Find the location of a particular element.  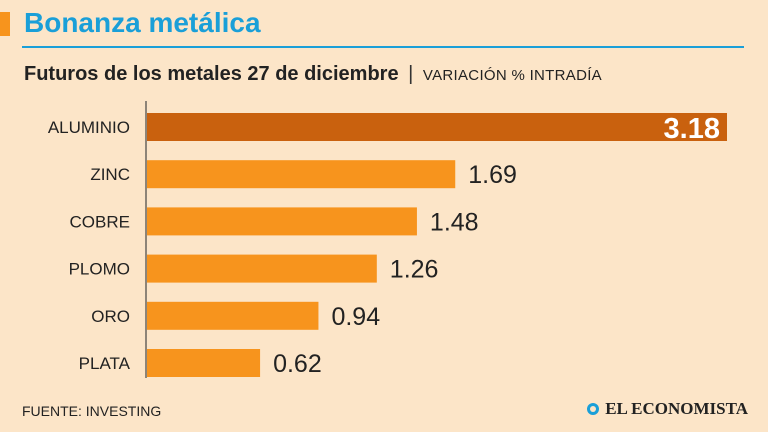

chart-unit-label: VARIACIÓN % INTRADÍA is located at coordinates (512, 75).